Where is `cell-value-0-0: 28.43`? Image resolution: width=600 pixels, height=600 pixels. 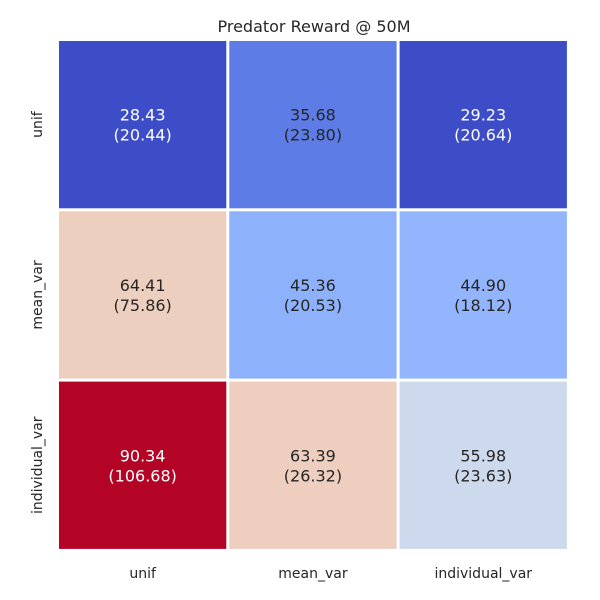 cell-value-0-0: 28.43 is located at coordinates (143, 115).